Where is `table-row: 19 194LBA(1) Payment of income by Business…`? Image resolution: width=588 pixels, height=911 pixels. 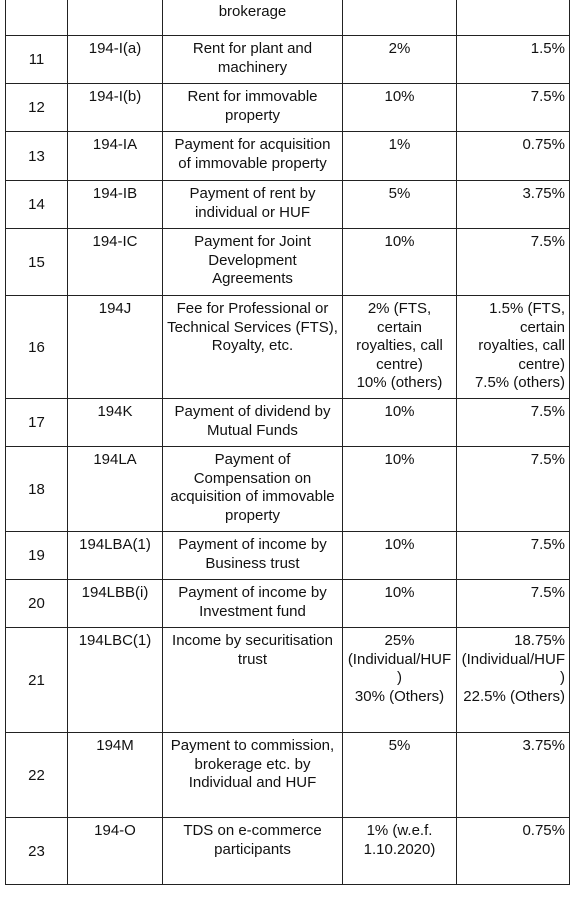 table-row: 19 194LBA(1) Payment of income by Business… is located at coordinates (287, 555).